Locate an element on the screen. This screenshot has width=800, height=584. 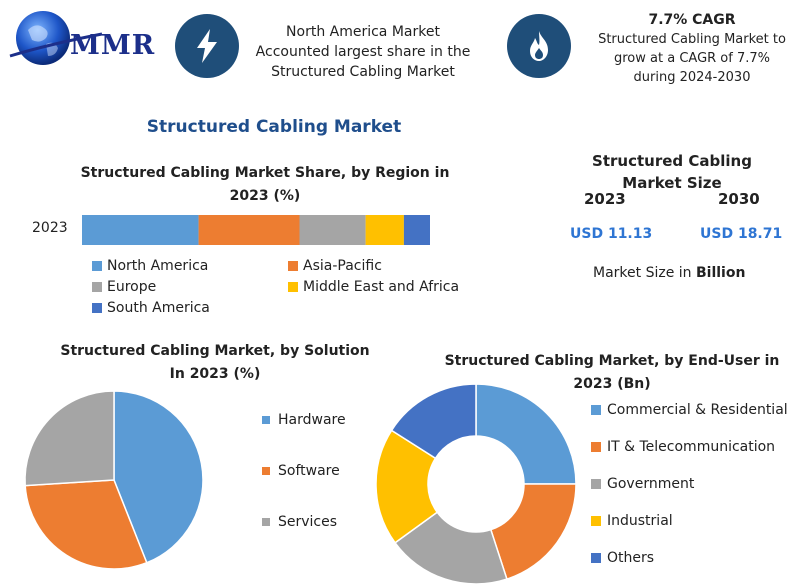
bar-segment-north-america is located at coordinates (140, 230).